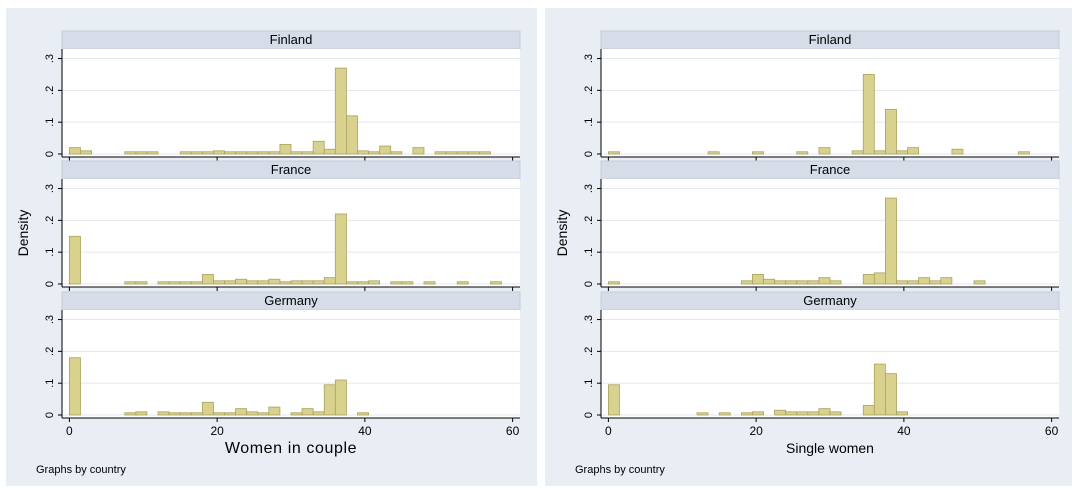 This screenshot has width=1072, height=490. Describe the element at coordinates (620, 470) in the screenshot. I see `by-note: Graphs by country` at that location.